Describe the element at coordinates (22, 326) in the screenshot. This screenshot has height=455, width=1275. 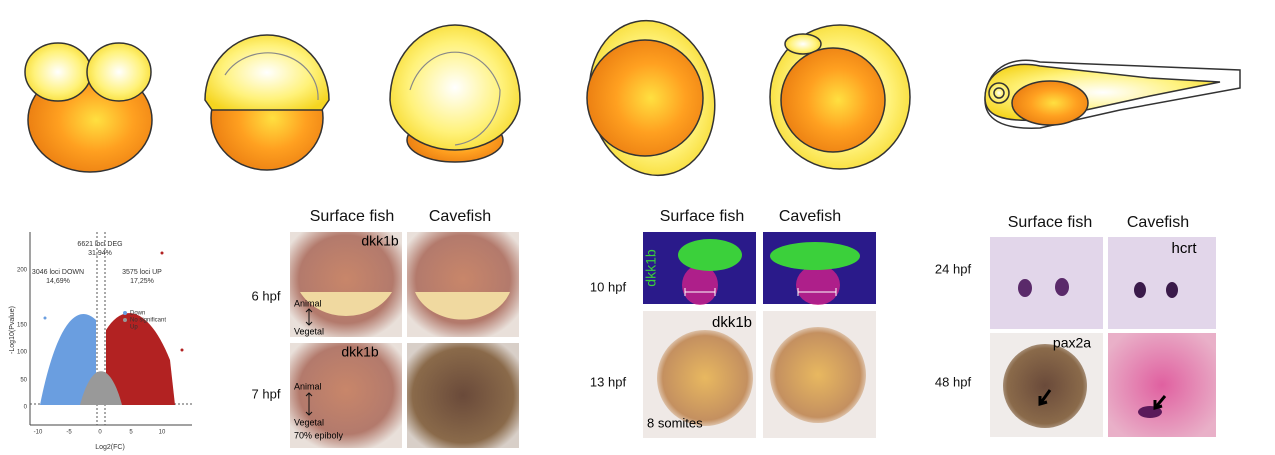
I see `y-tick-label: 150` at that location.